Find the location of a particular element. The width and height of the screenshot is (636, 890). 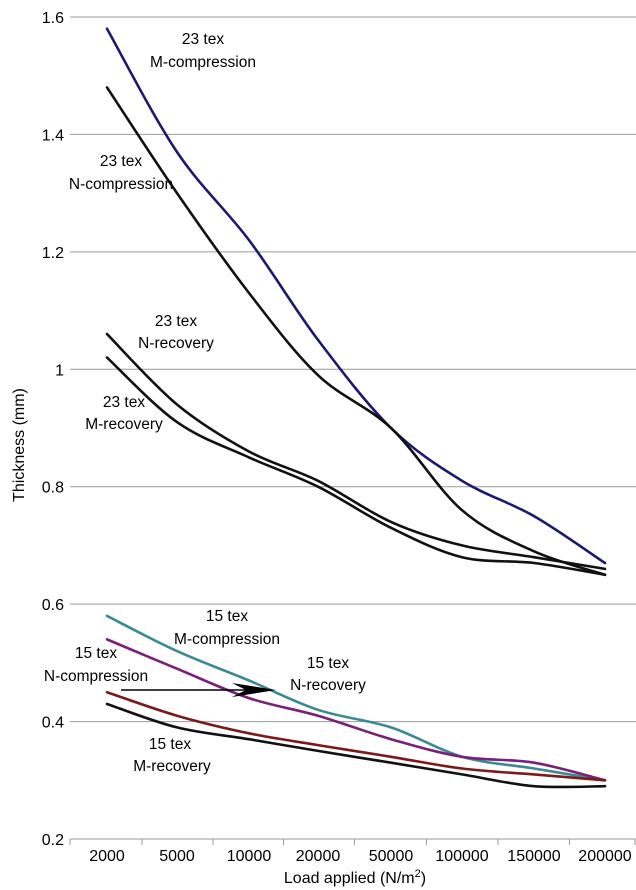

annotation-a23mr-line1: 23 tex is located at coordinates (124, 402).